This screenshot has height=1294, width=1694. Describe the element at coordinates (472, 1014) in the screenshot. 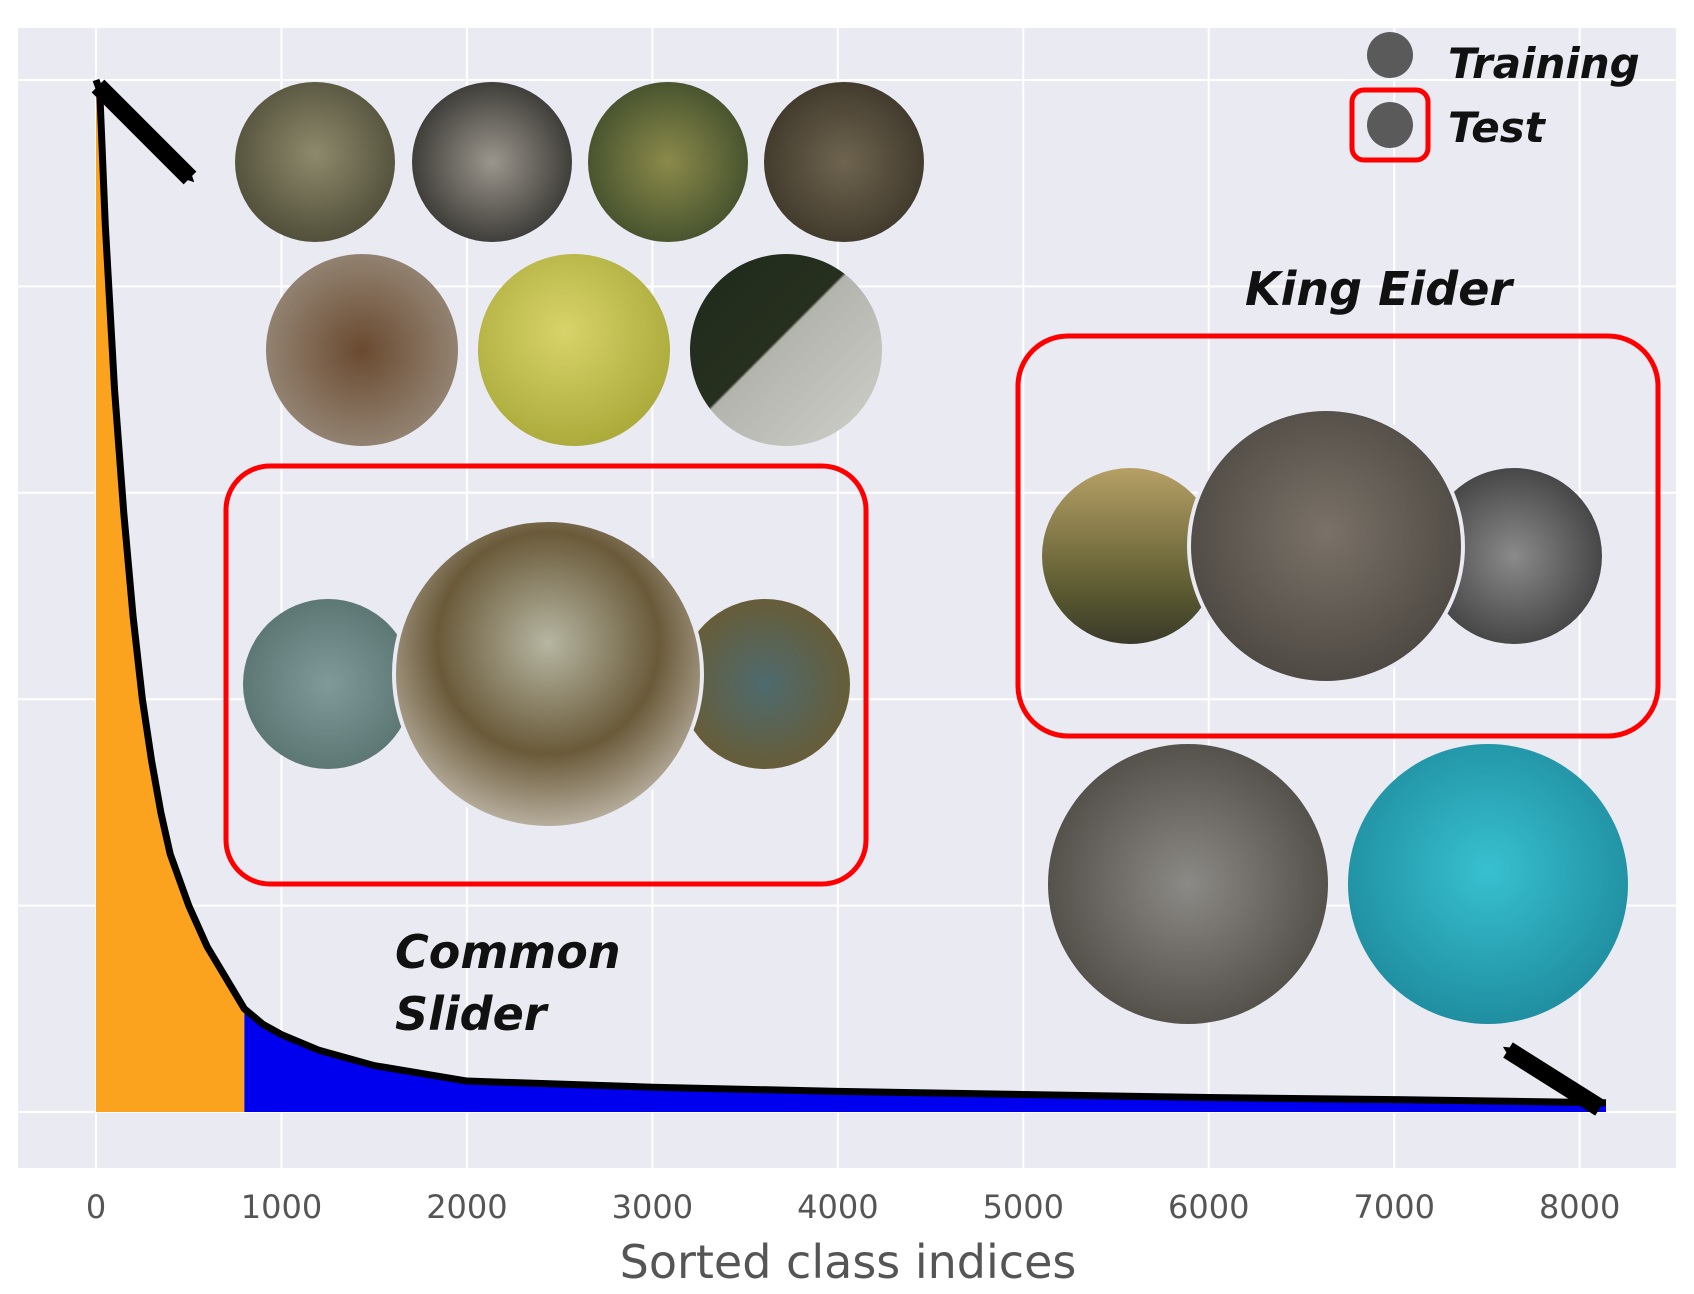

I see `annotation-common-slider-line2: Slider` at that location.